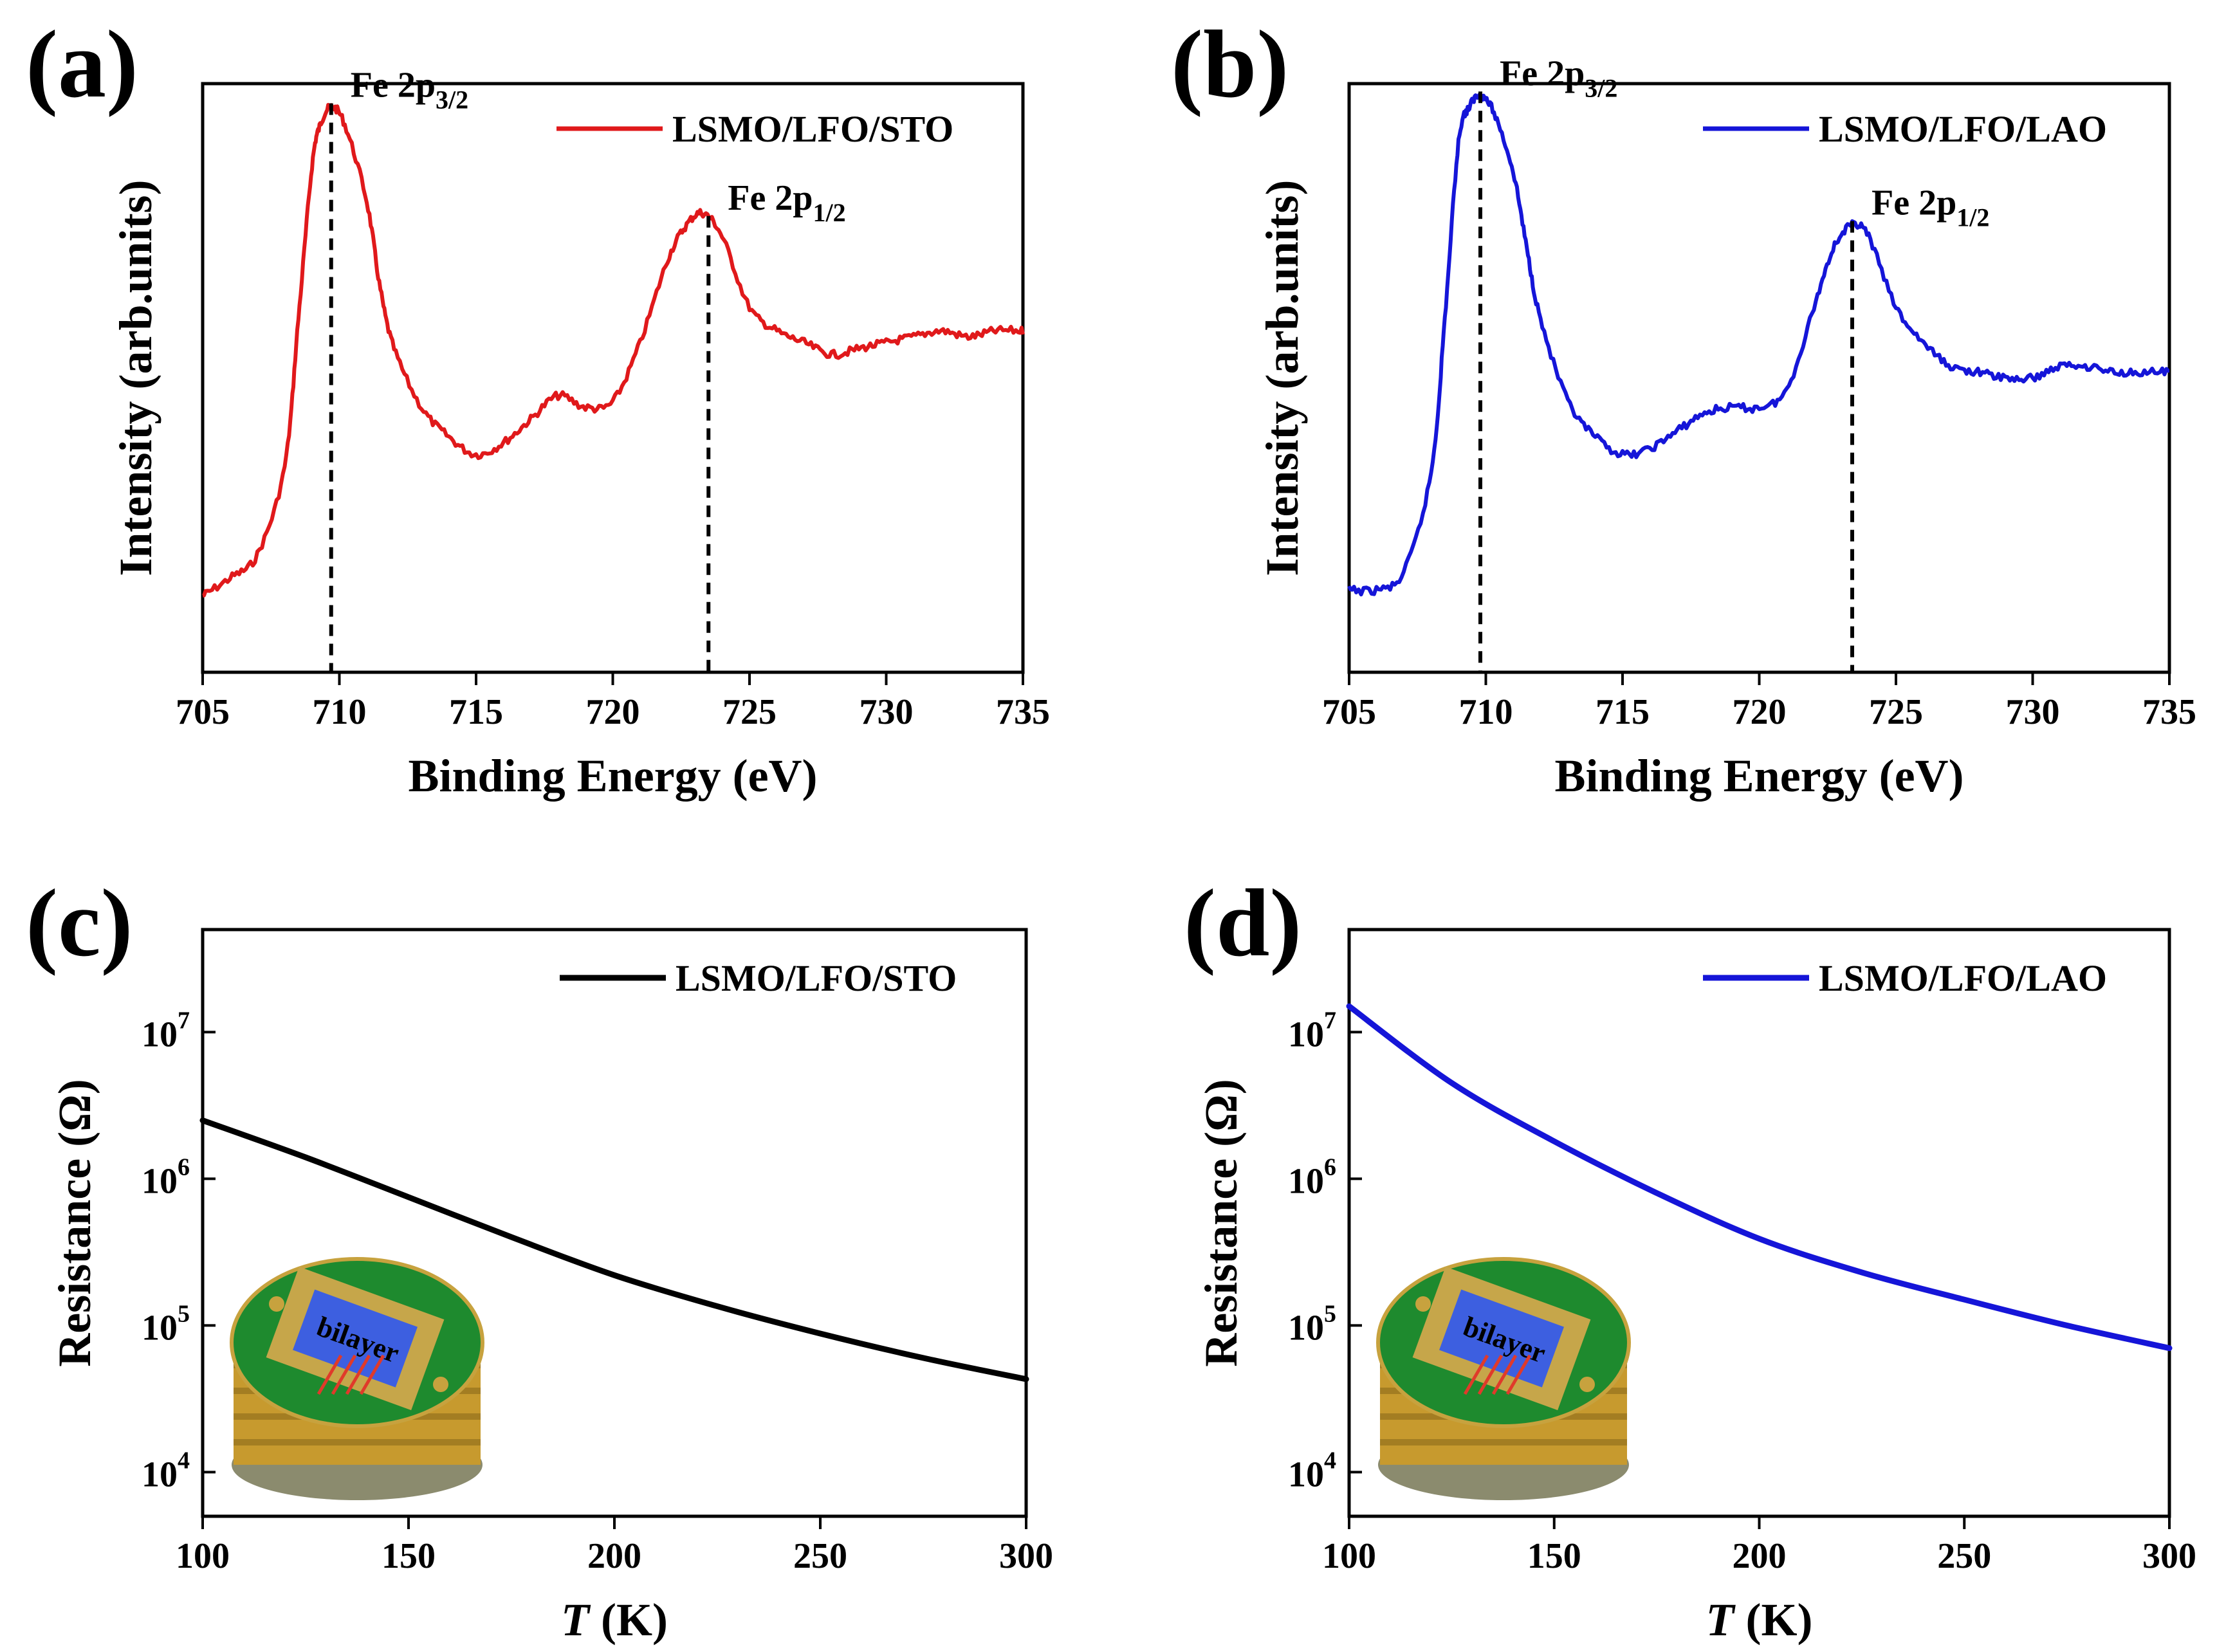  I want to click on panel-label: (c), so click(79, 923).